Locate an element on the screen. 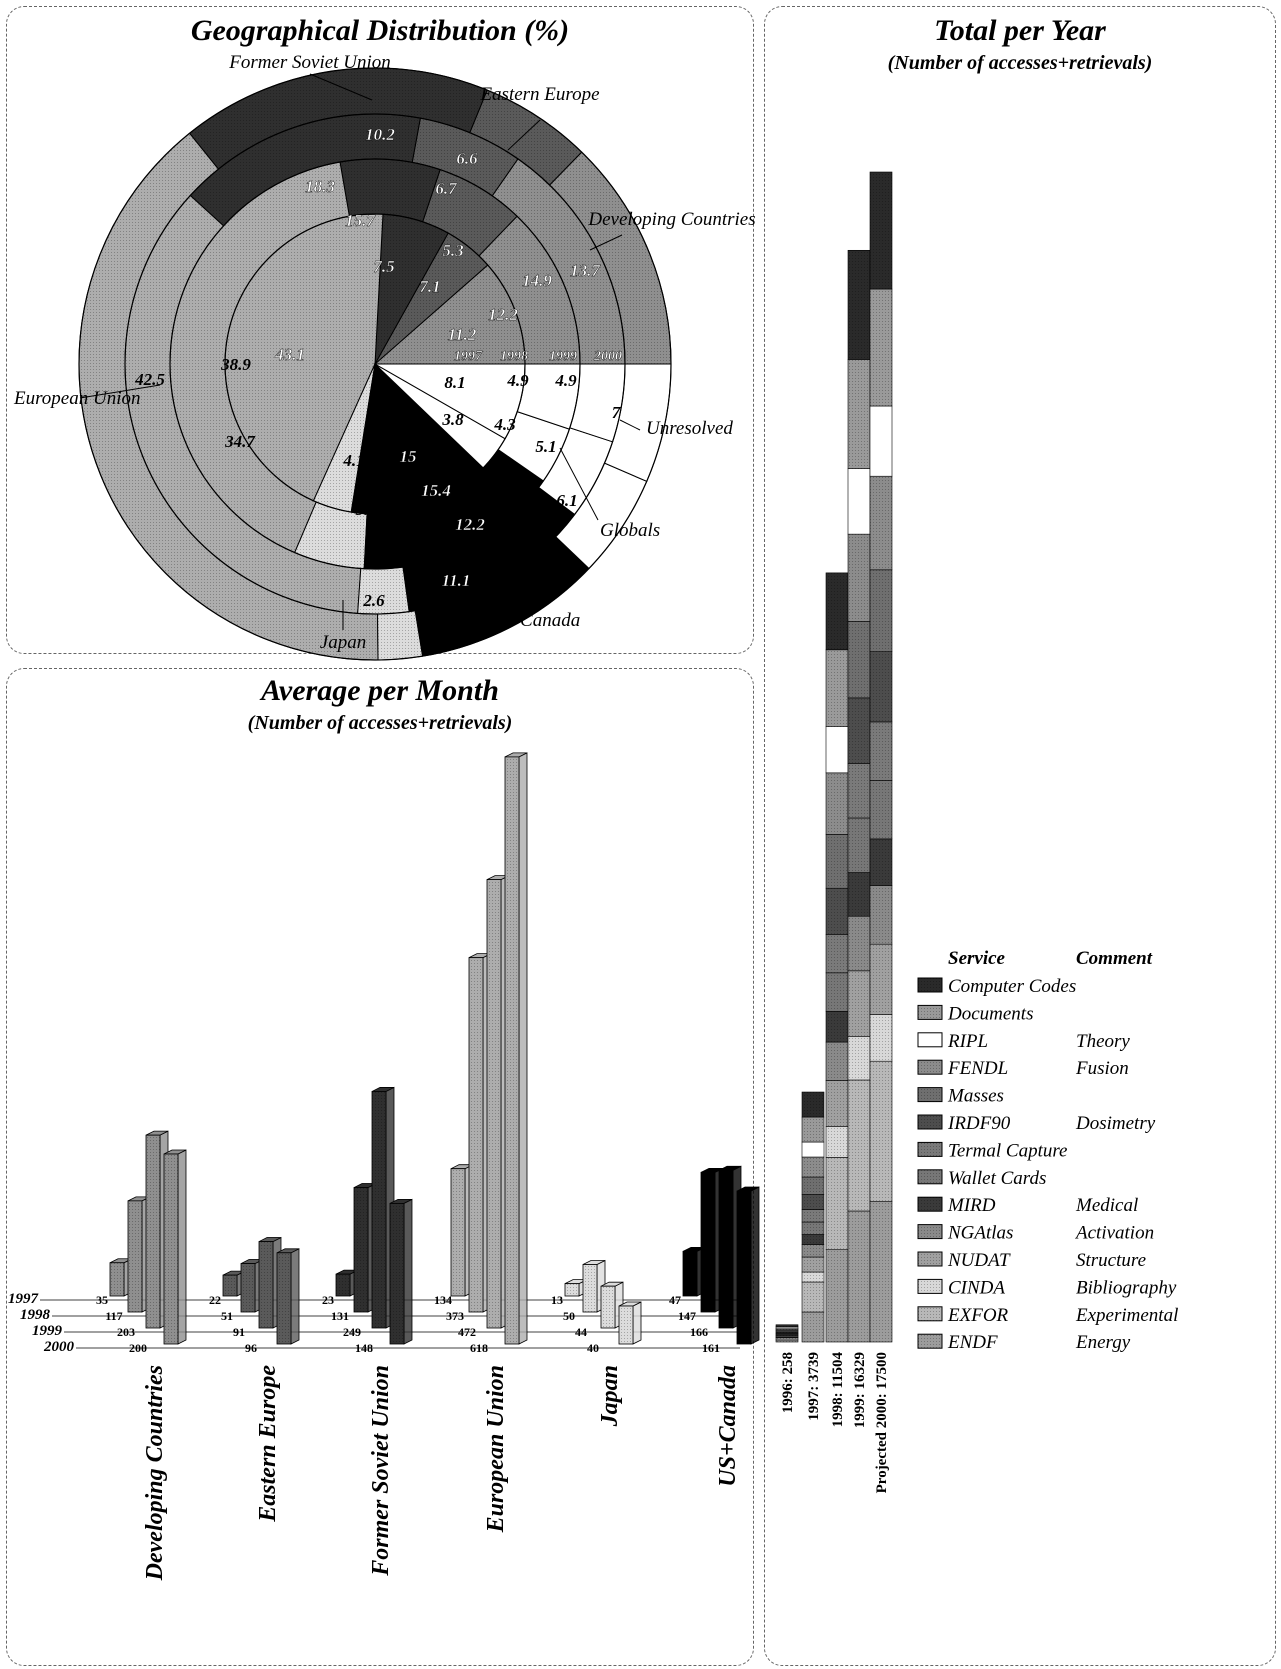 Image resolution: width=1281 pixels, height=1669 pixels. stack-2-3-texture is located at coordinates (837, 1103).